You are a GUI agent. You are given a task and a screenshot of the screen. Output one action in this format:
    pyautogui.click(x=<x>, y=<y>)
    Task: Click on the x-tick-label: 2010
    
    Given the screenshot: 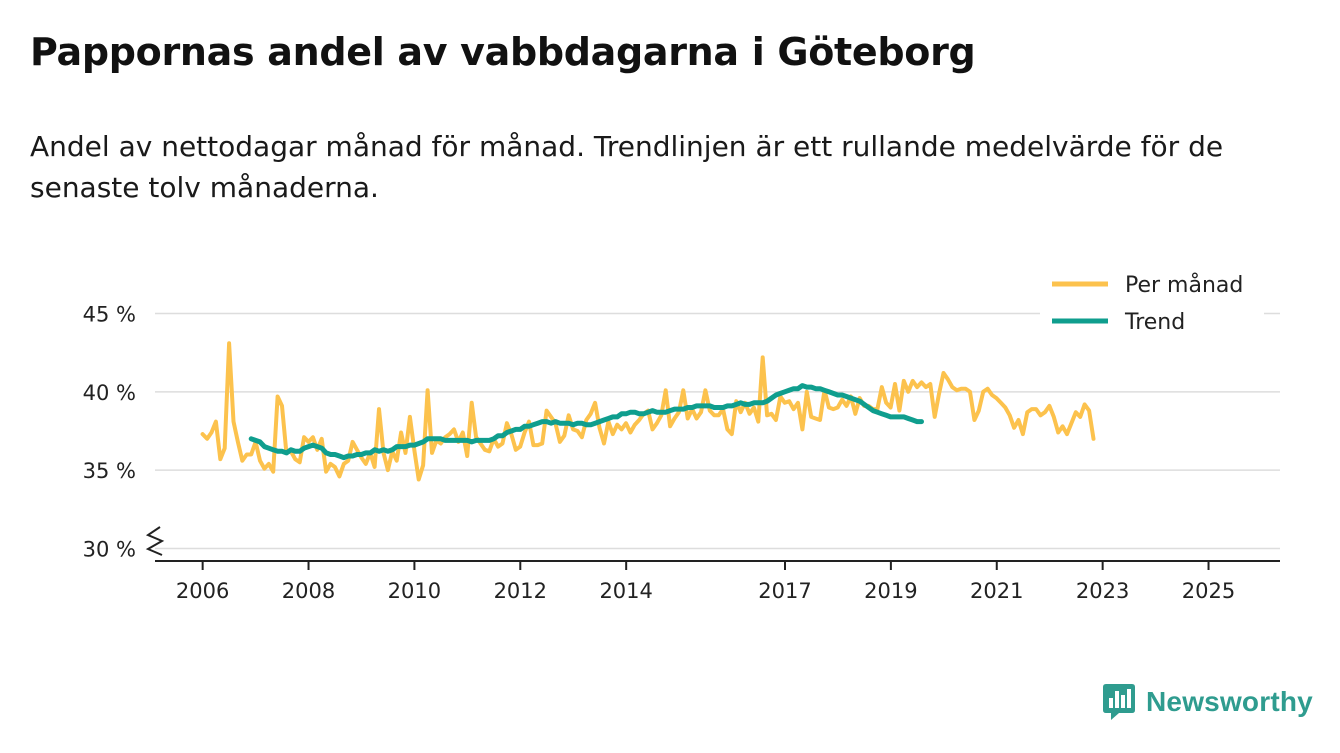 What is the action you would take?
    pyautogui.click(x=414, y=591)
    